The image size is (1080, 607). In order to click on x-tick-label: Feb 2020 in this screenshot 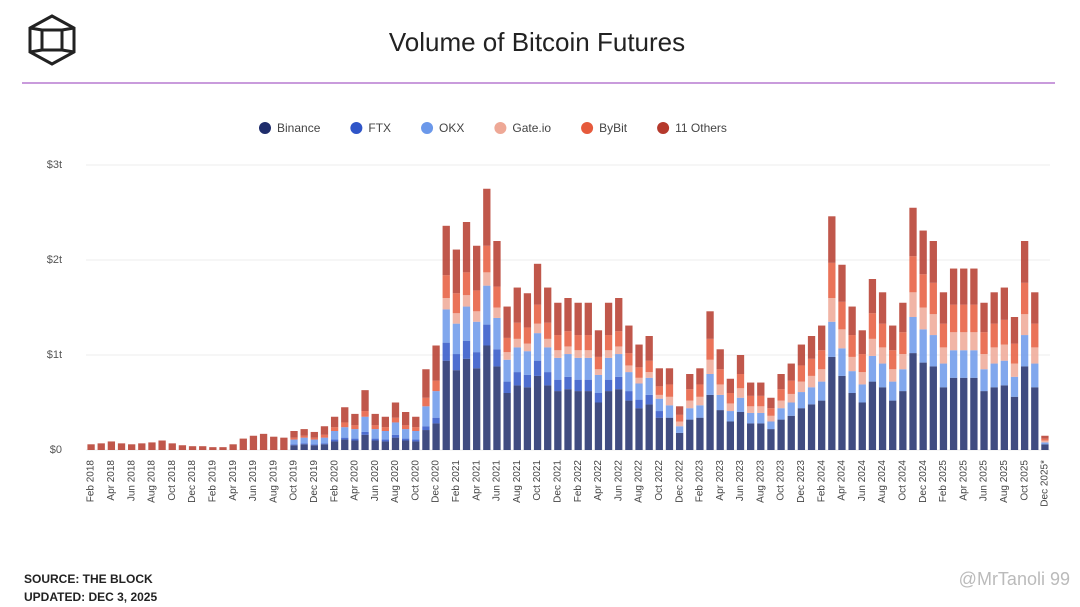, I will do `click(334, 481)`.